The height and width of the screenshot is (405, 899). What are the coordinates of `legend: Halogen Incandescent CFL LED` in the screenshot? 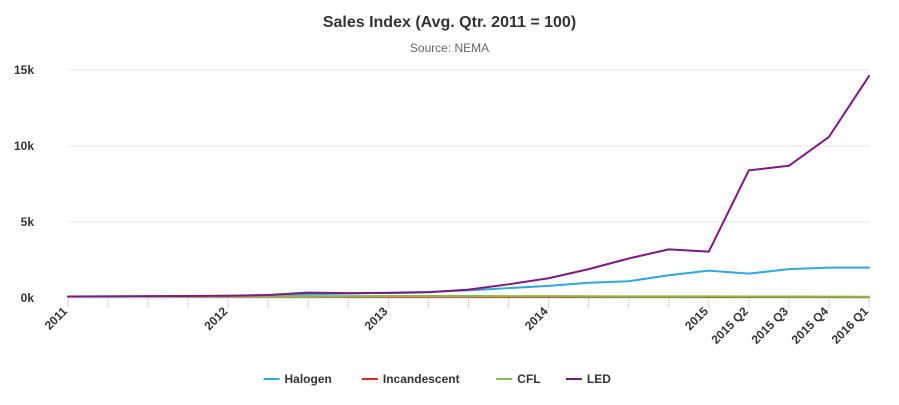 It's located at (437, 379).